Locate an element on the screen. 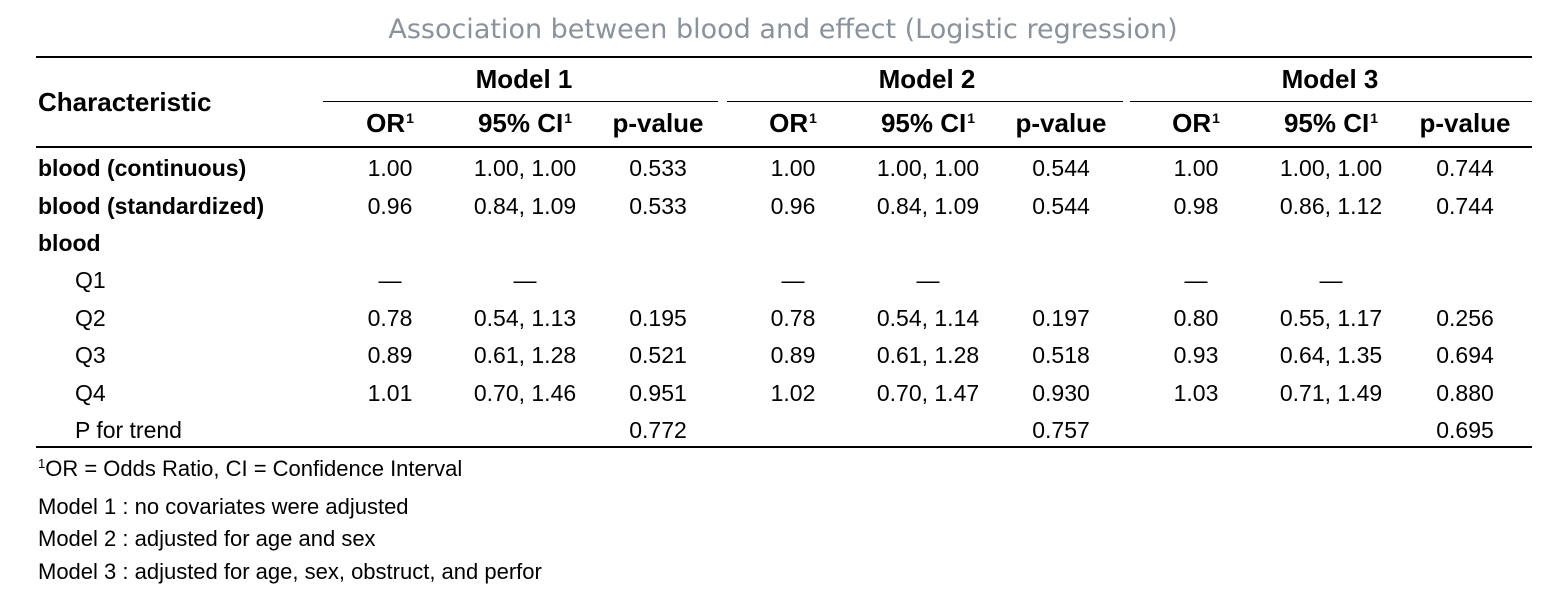  table-cell: 1.01 is located at coordinates (390, 393).